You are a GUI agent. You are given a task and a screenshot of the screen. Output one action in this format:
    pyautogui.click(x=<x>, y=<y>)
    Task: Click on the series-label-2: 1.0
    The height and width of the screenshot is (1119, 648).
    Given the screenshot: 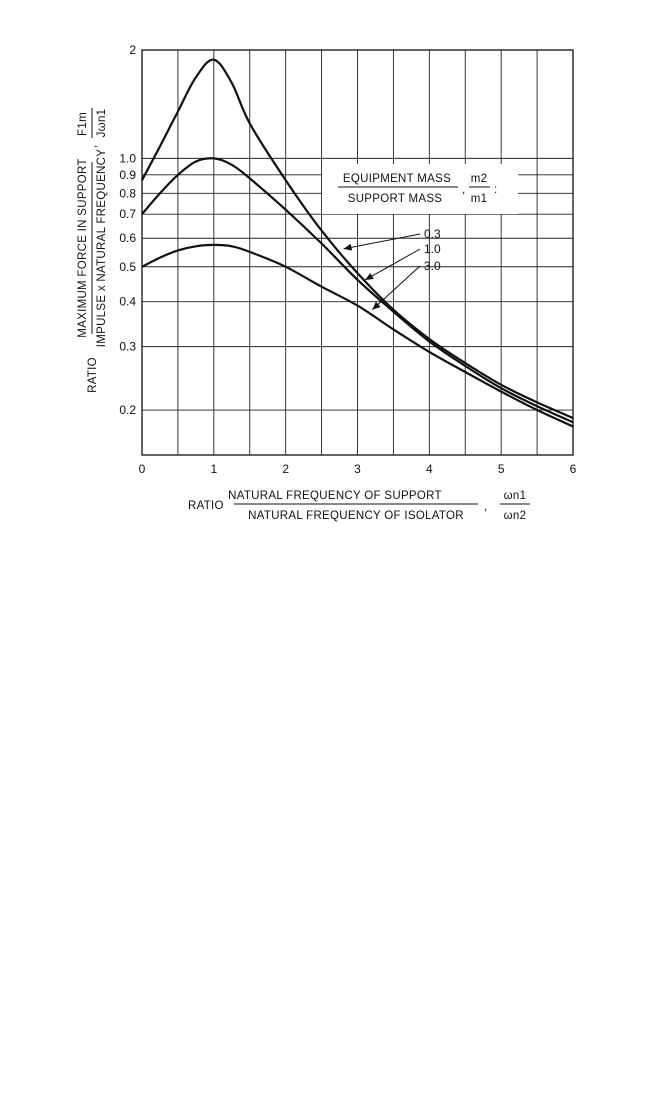 What is the action you would take?
    pyautogui.click(x=432, y=249)
    